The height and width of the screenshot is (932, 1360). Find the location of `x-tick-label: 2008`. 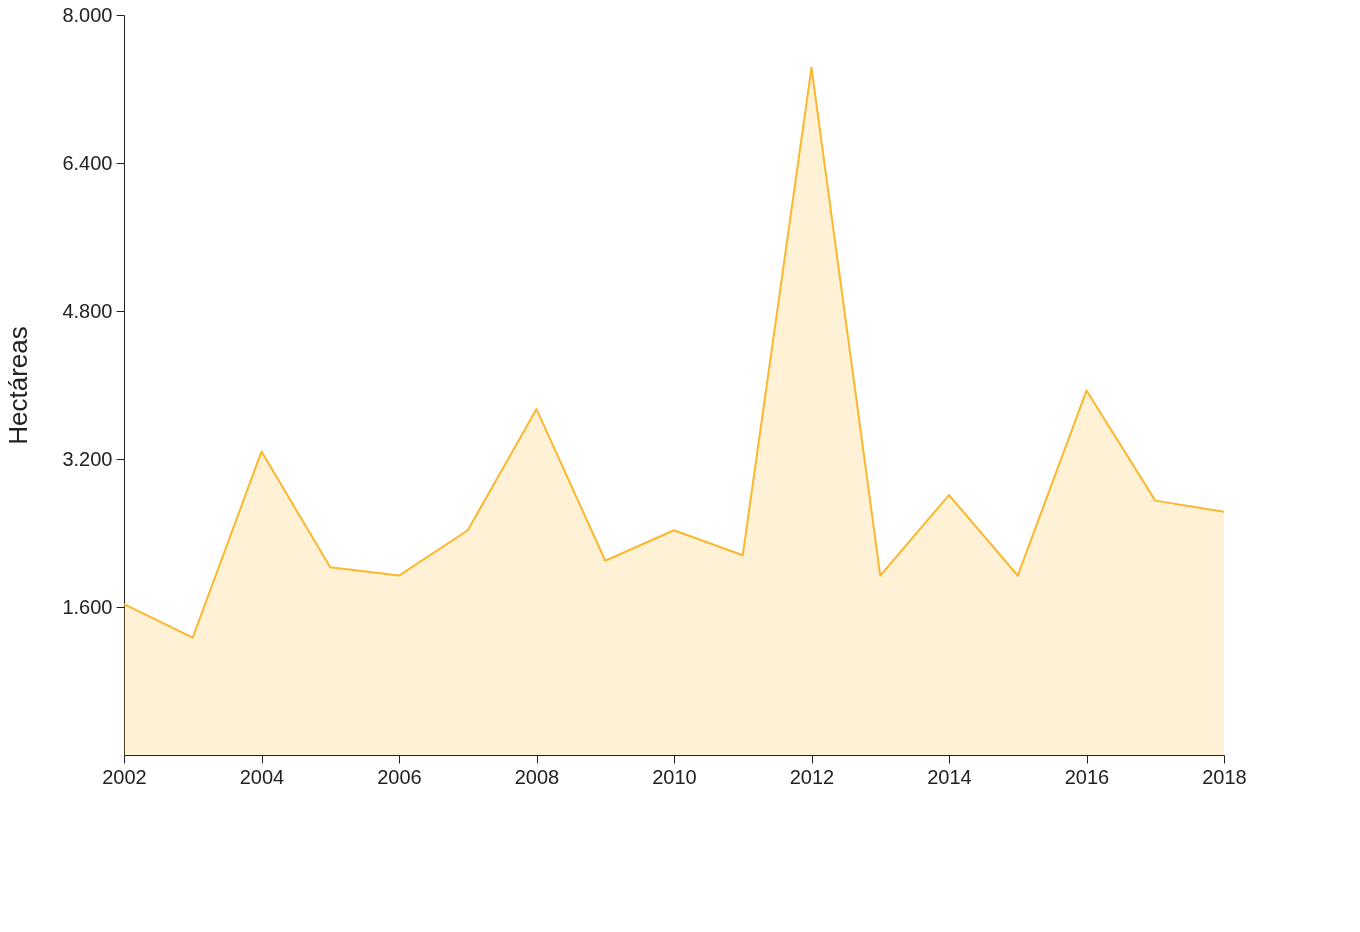

x-tick-label: 2008 is located at coordinates (537, 776).